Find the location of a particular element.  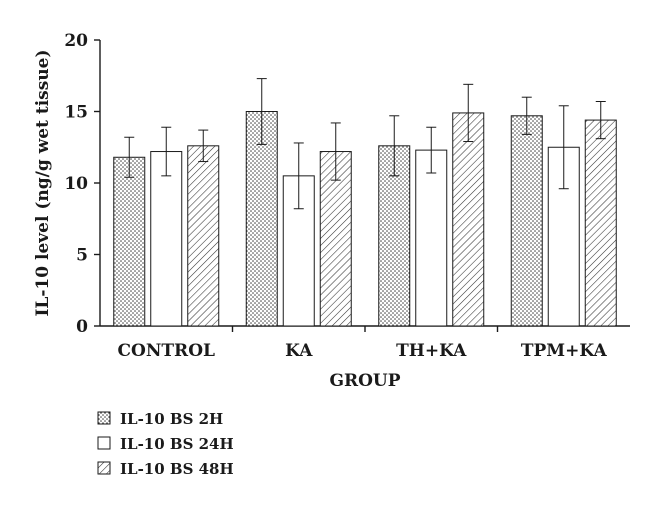

y-tick-label-4: 20 is located at coordinates (76, 41).